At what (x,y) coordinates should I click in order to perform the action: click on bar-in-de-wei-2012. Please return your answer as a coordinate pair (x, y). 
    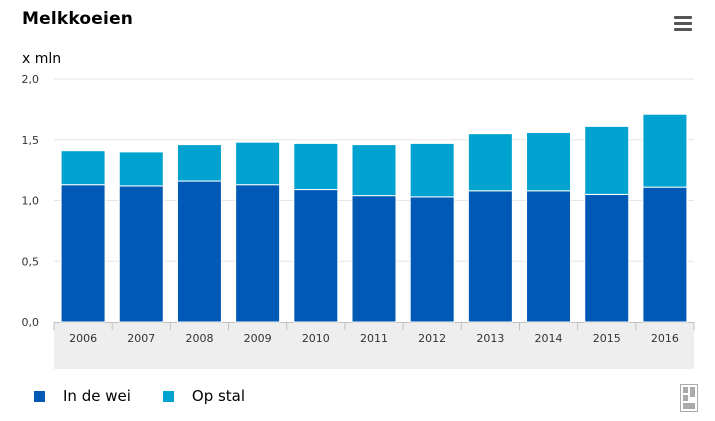
    Looking at the image, I should click on (432, 259).